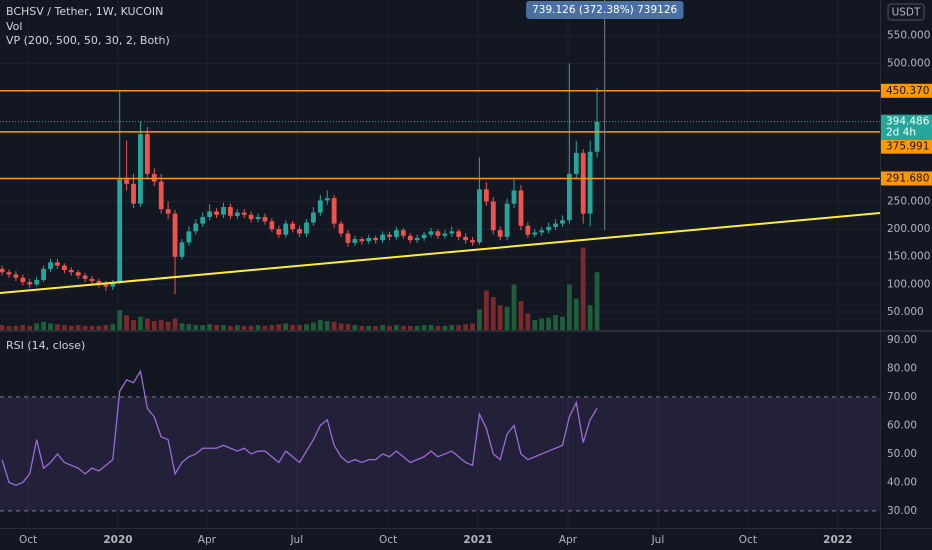 Image resolution: width=932 pixels, height=550 pixels. Describe the element at coordinates (45, 345) in the screenshot. I see `rsi-label: RSI (14, close)` at that location.